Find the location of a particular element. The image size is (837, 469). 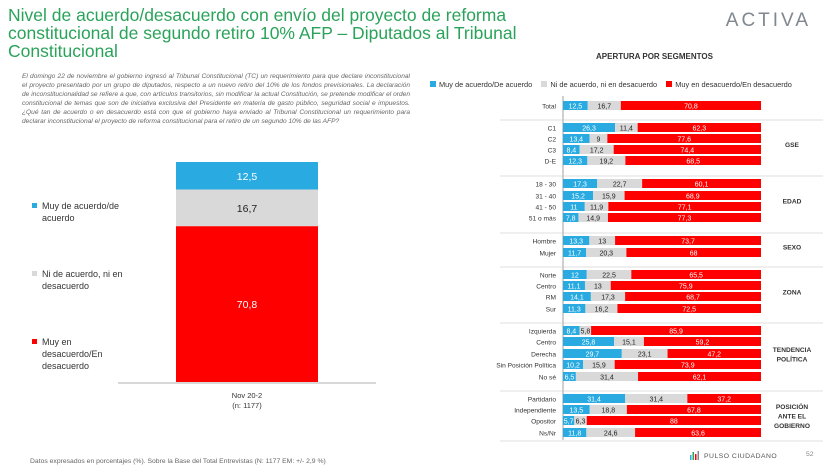

segment-value-label: 16,7 is located at coordinates (604, 107).